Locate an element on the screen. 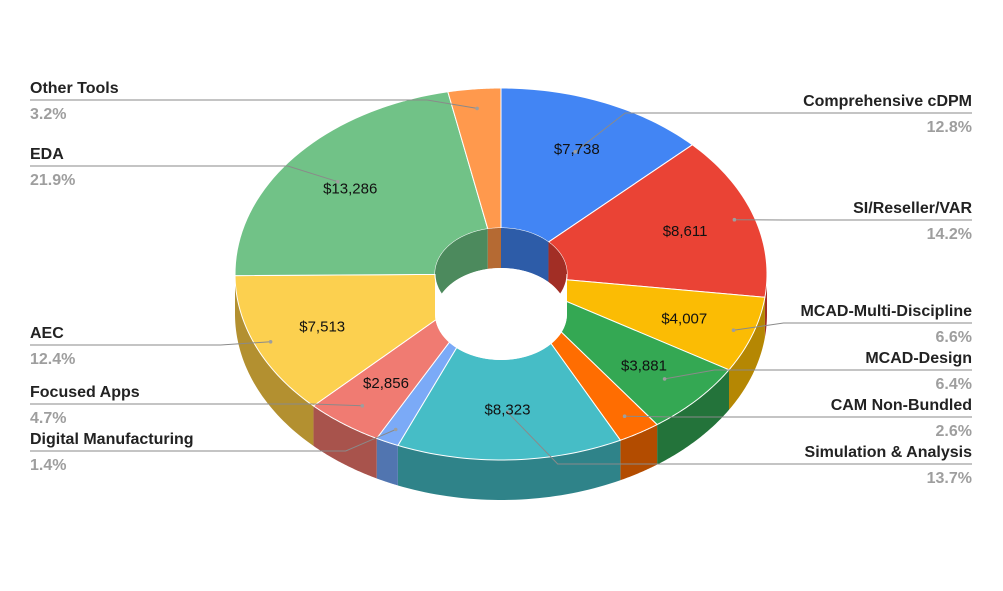 This screenshot has width=1003, height=591. side-wall-focused-apps is located at coordinates (345, 442).